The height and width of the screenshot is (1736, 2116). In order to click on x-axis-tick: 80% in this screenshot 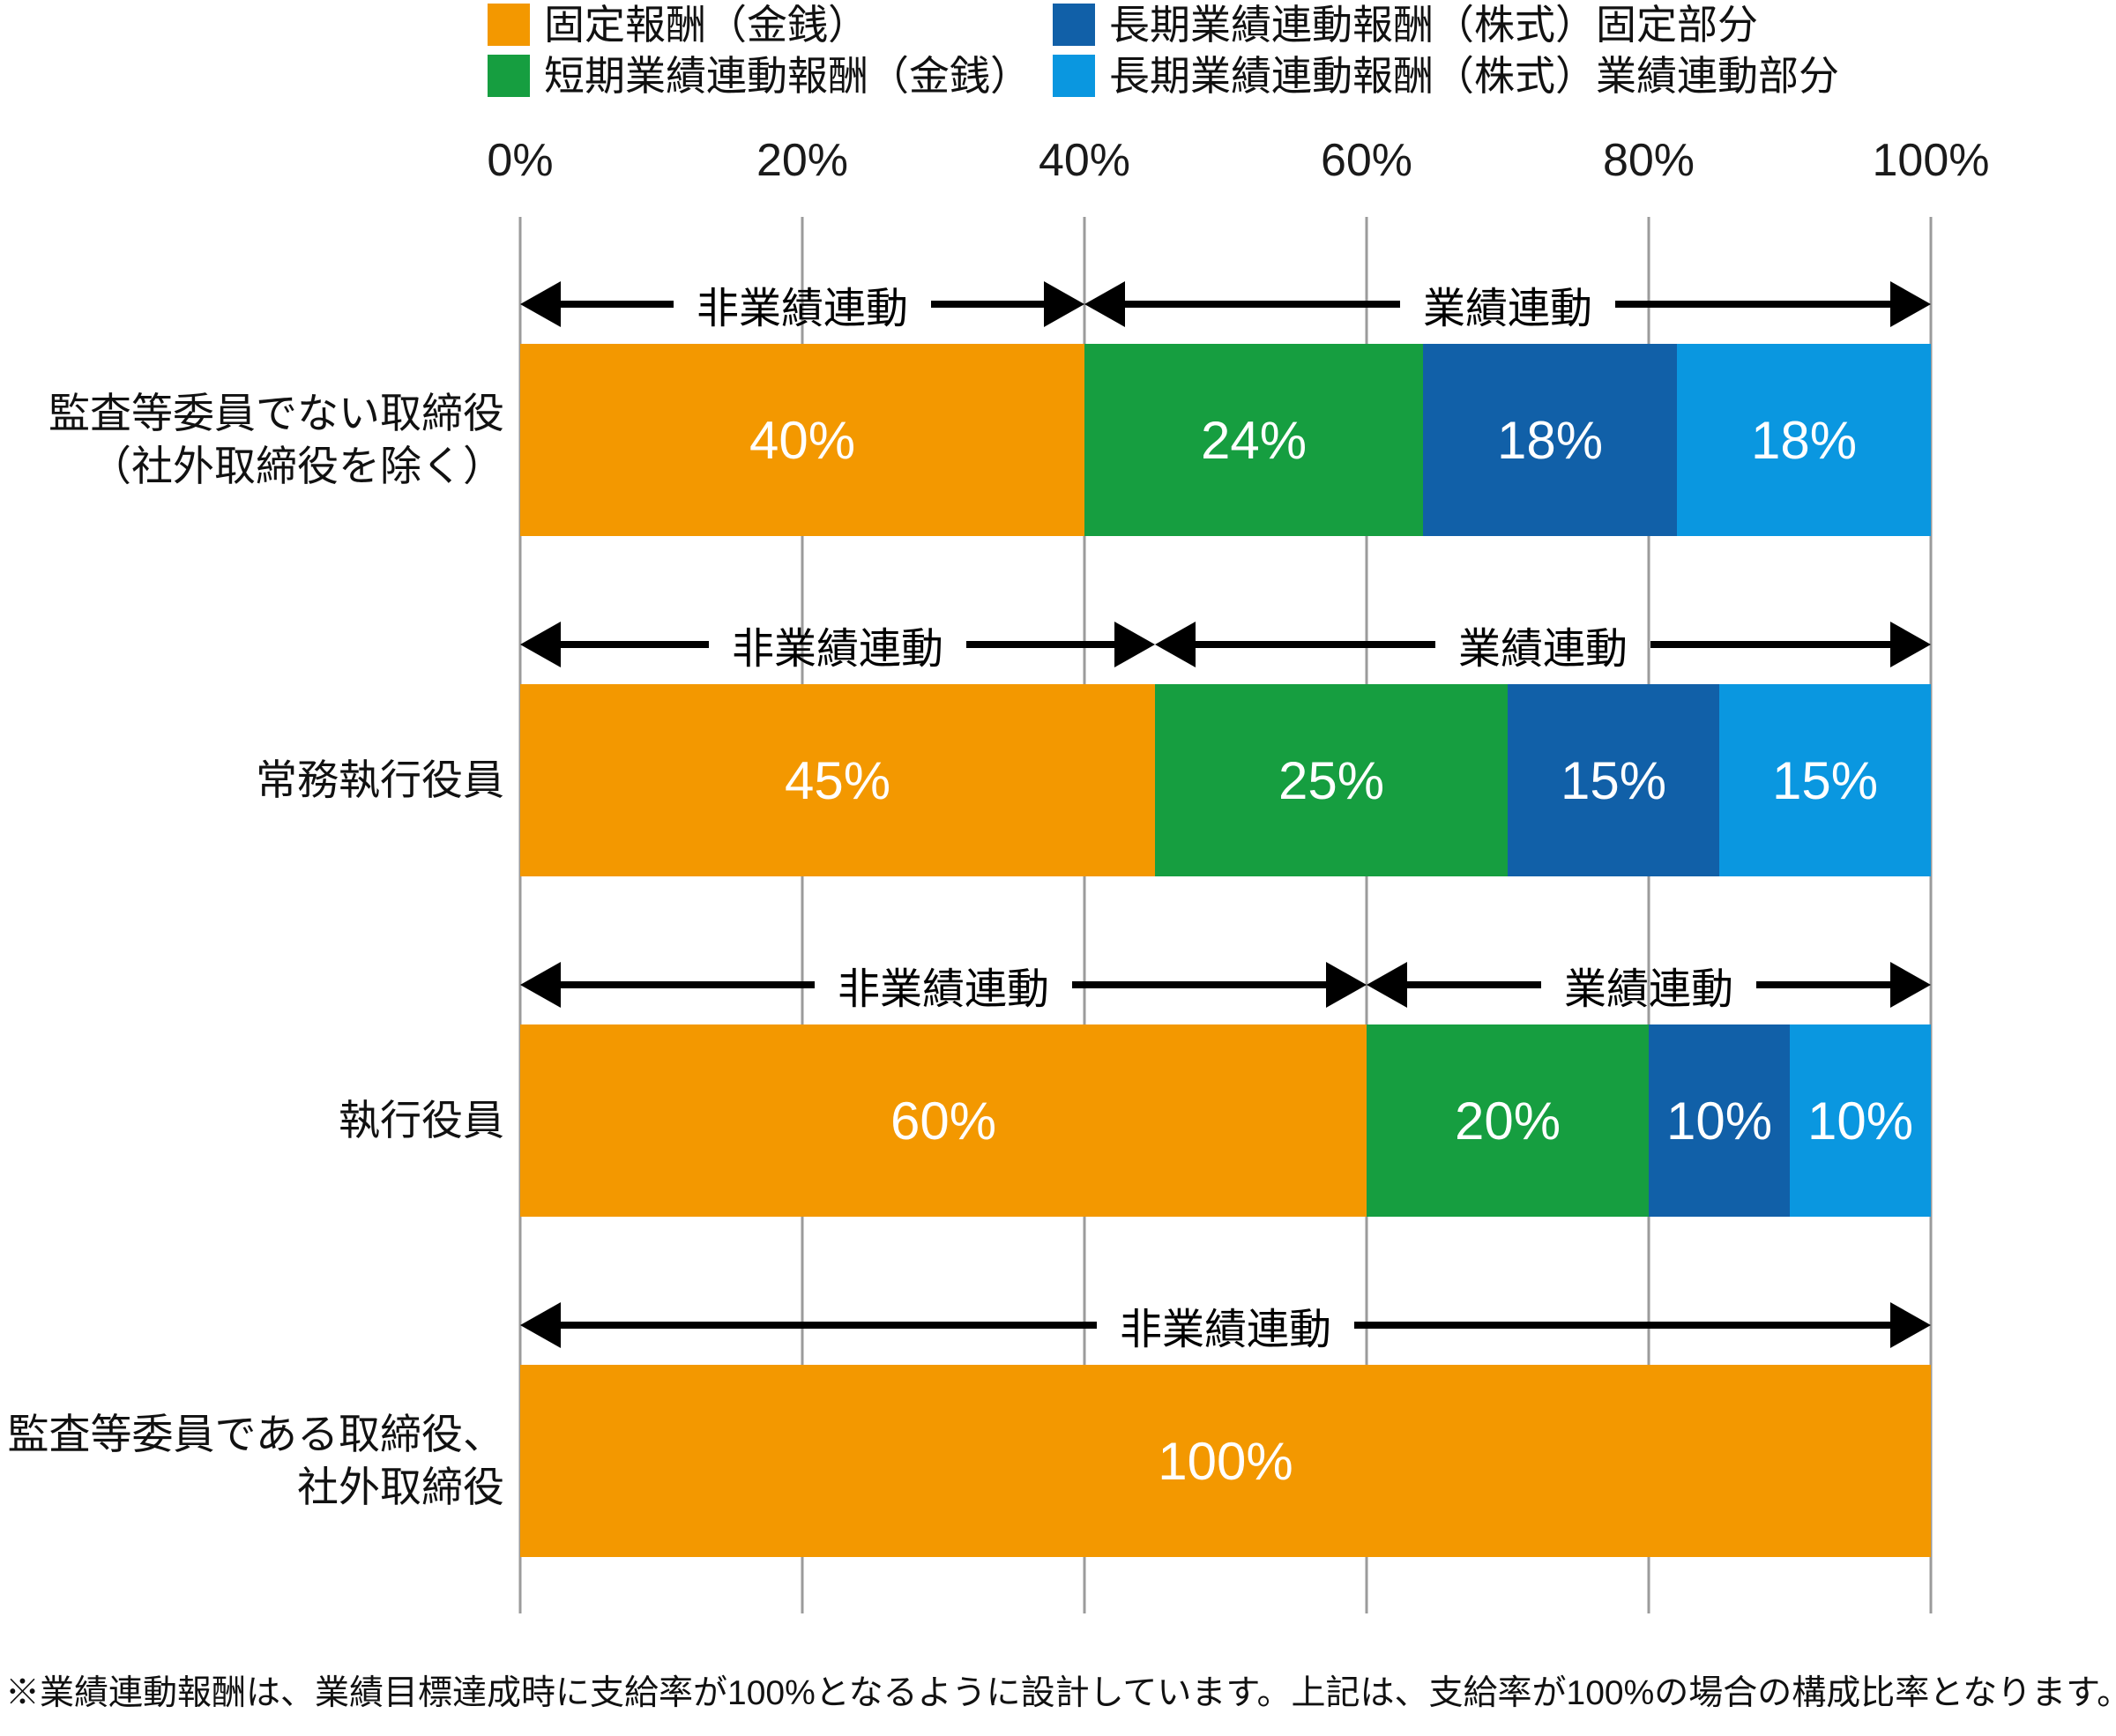, I will do `click(1648, 160)`.